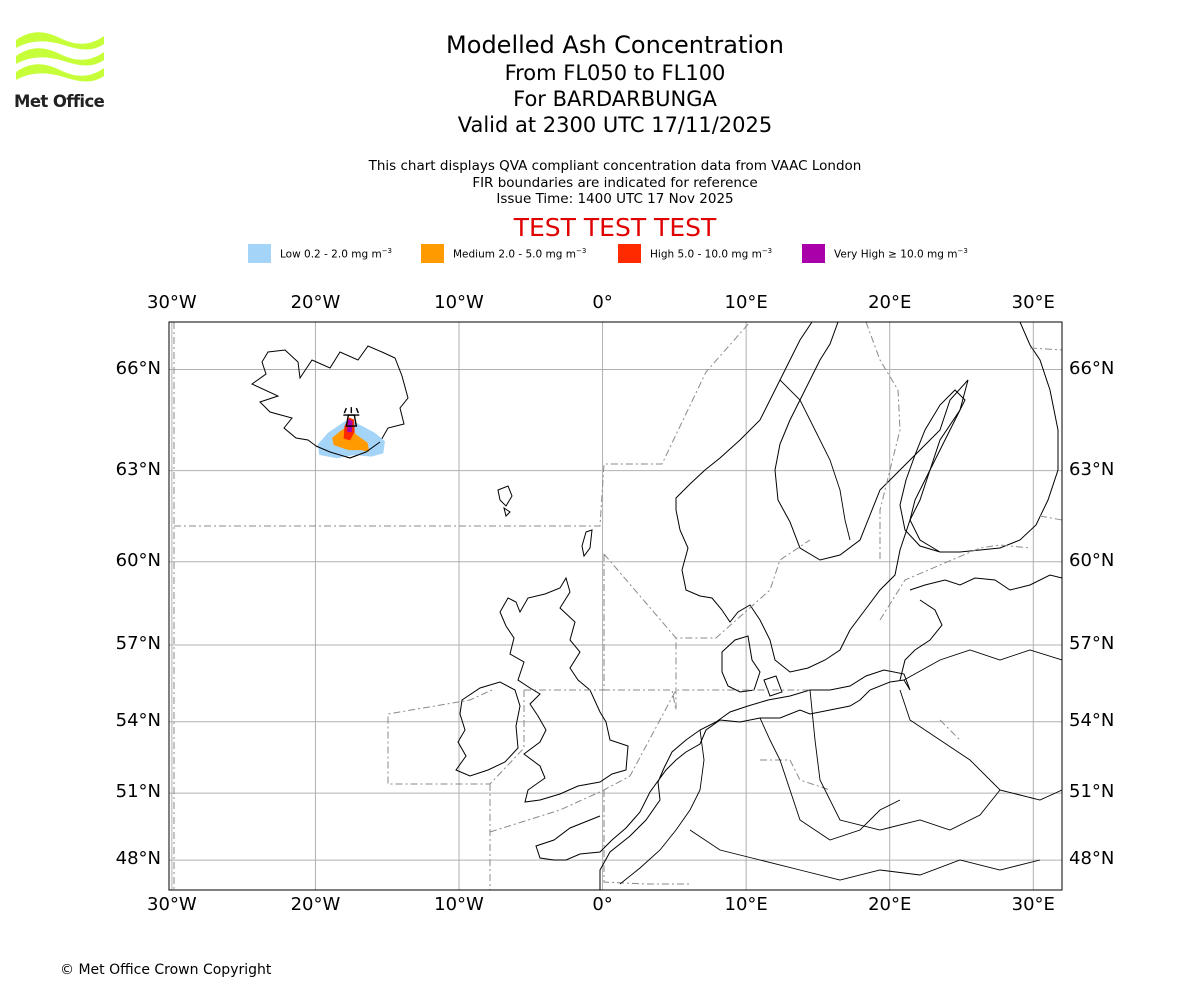 This screenshot has height=1000, width=1200. I want to click on coastline-shetland, so click(587, 543).